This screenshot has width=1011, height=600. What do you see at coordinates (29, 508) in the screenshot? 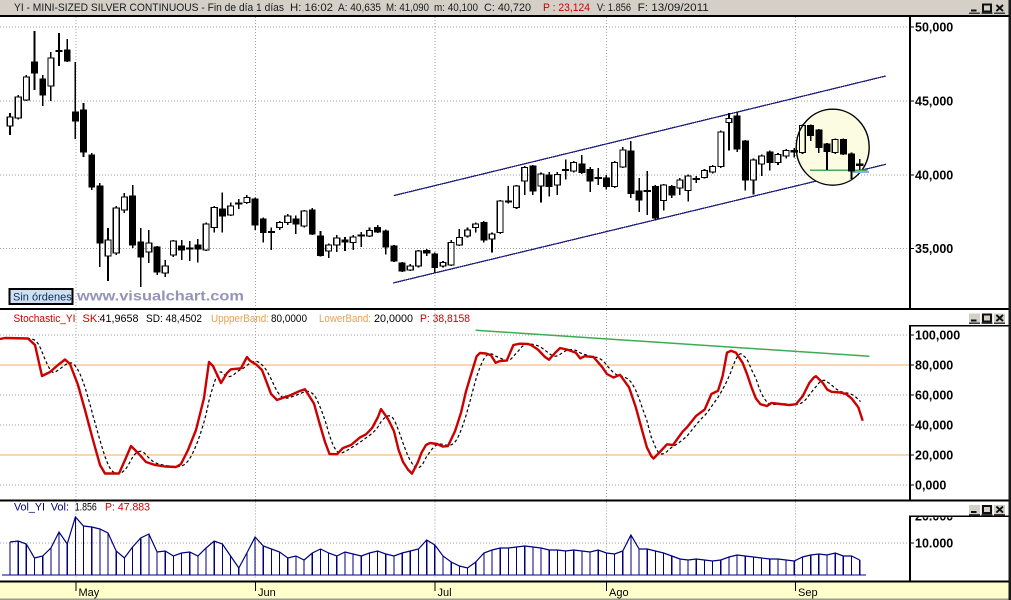
I see `svg-text: Vol_YI` at bounding box center [29, 508].